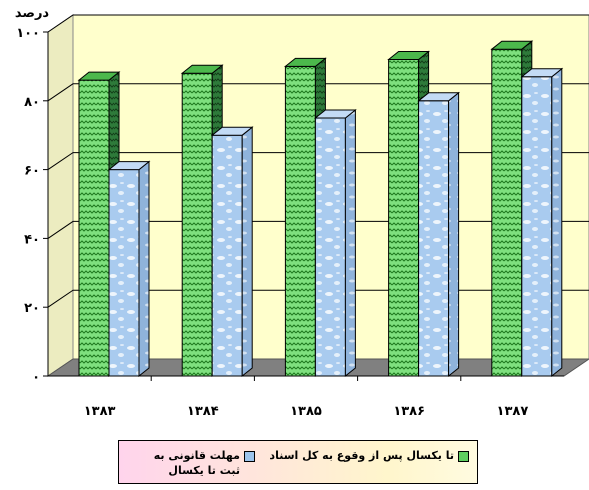 The image size is (589, 490). What do you see at coordinates (249, 456) in the screenshot?
I see `legend-swatch-blue` at bounding box center [249, 456].